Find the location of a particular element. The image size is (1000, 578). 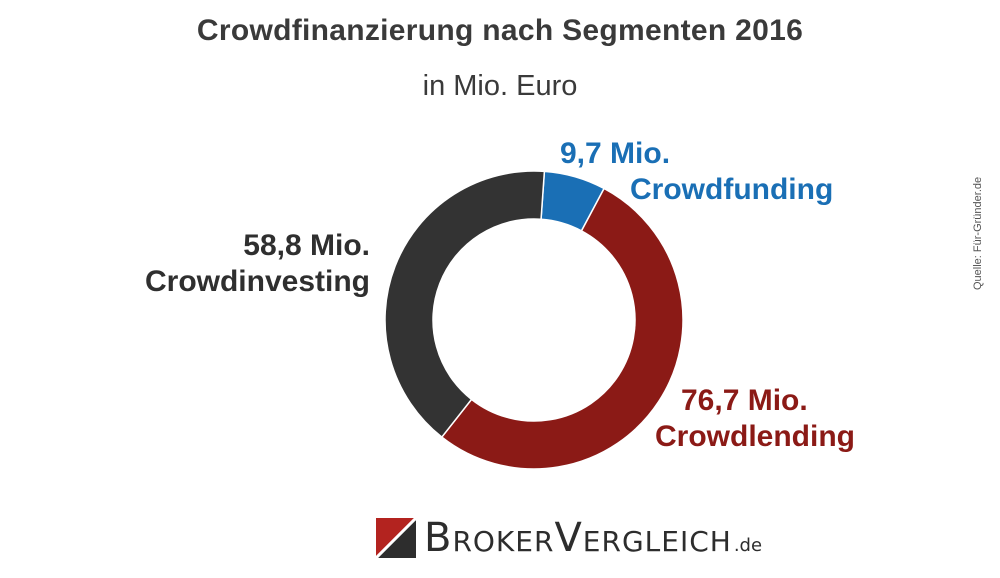

label-crowdlending: 76,7 Mio. Crowdlending is located at coordinates (755, 419).